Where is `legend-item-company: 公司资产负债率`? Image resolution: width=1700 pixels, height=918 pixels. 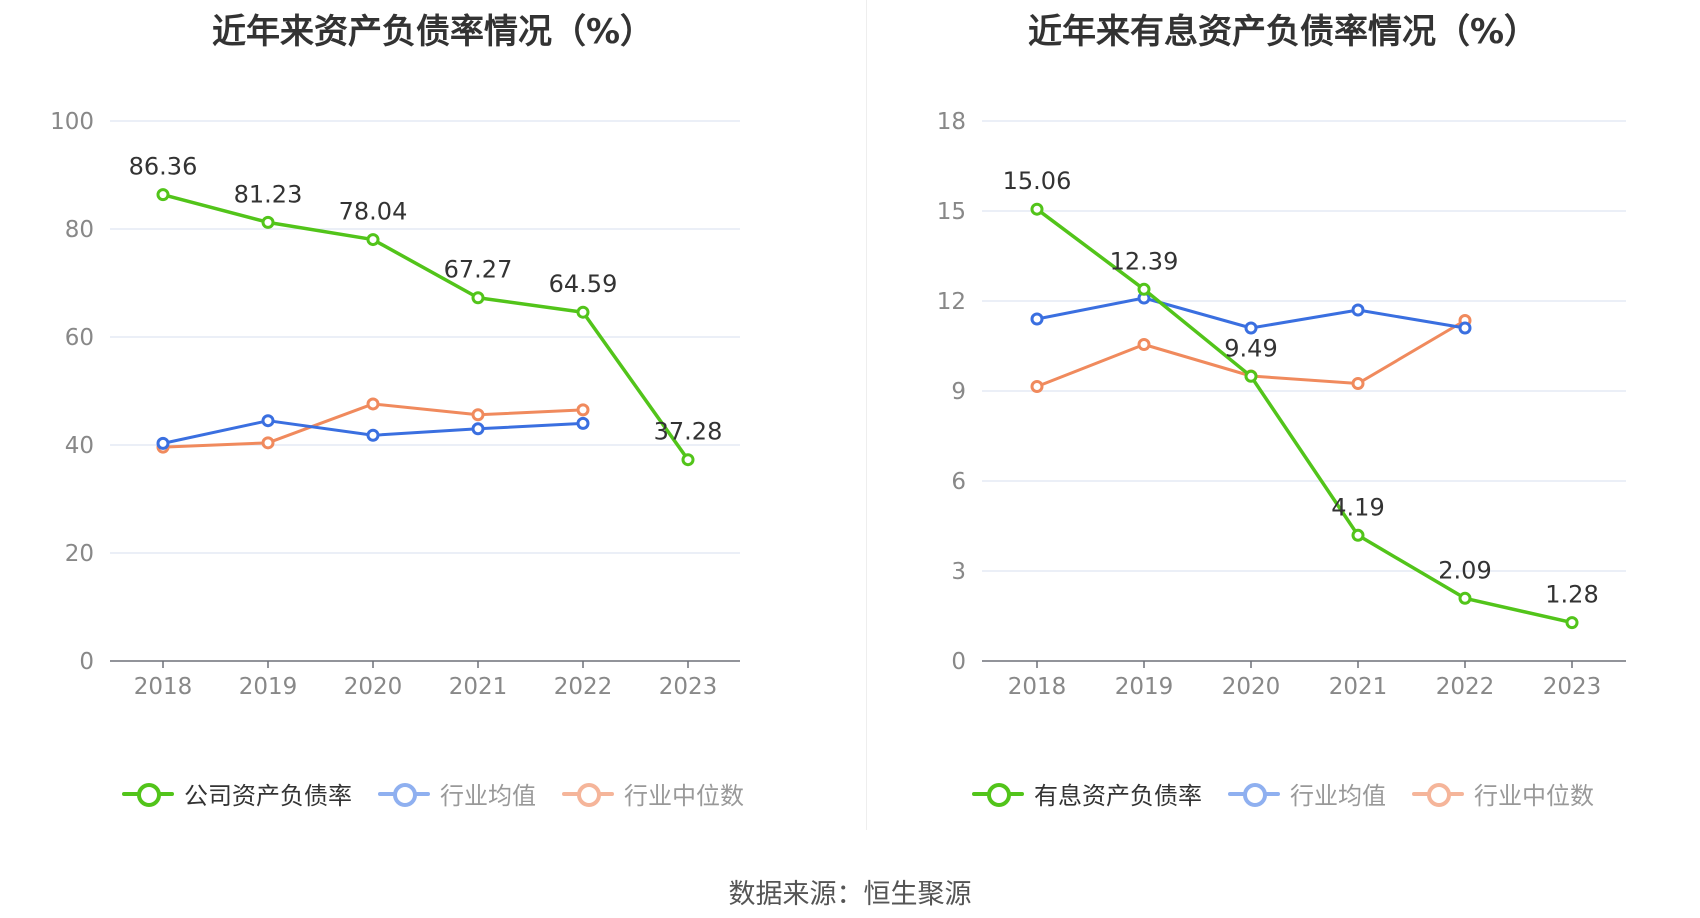 legend-item-company: 公司资产负债率 is located at coordinates (237, 793).